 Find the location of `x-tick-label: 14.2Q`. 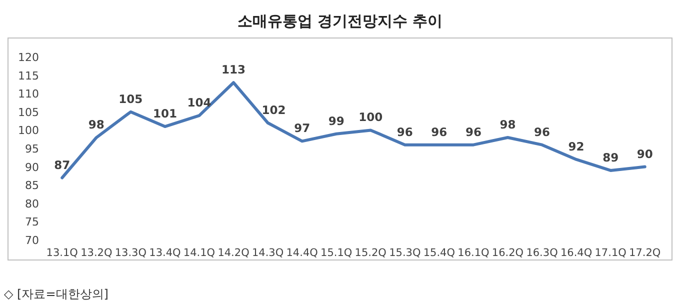

x-tick-label: 14.2Q is located at coordinates (234, 253).